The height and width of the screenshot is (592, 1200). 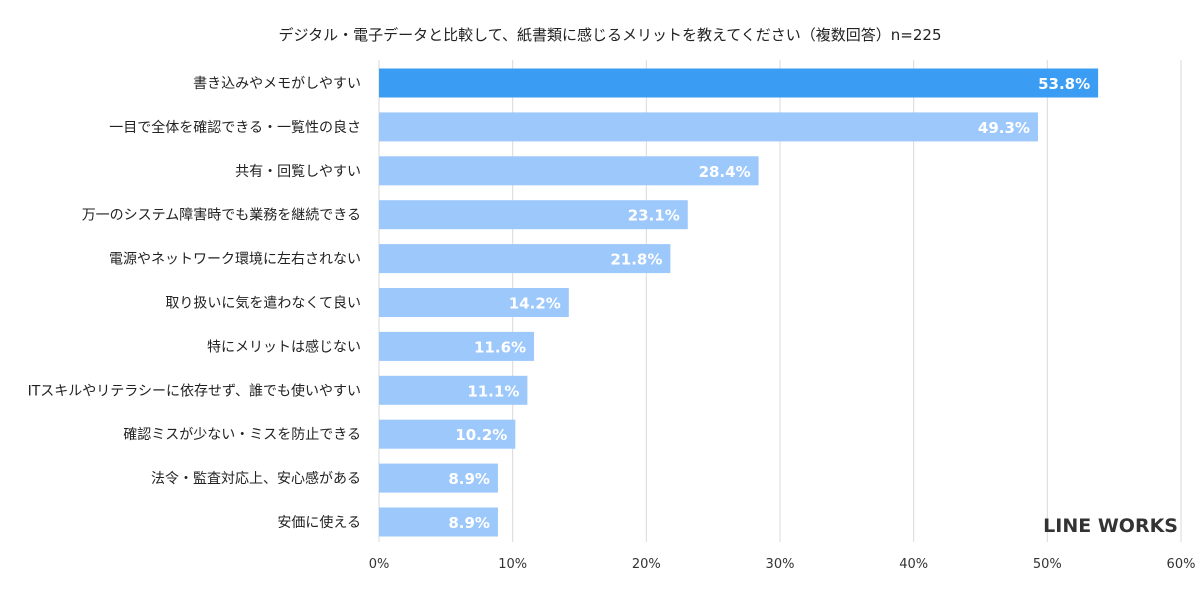 I want to click on category-label: 万一のシステム障害時でも業務を継続できる, so click(x=221, y=215).